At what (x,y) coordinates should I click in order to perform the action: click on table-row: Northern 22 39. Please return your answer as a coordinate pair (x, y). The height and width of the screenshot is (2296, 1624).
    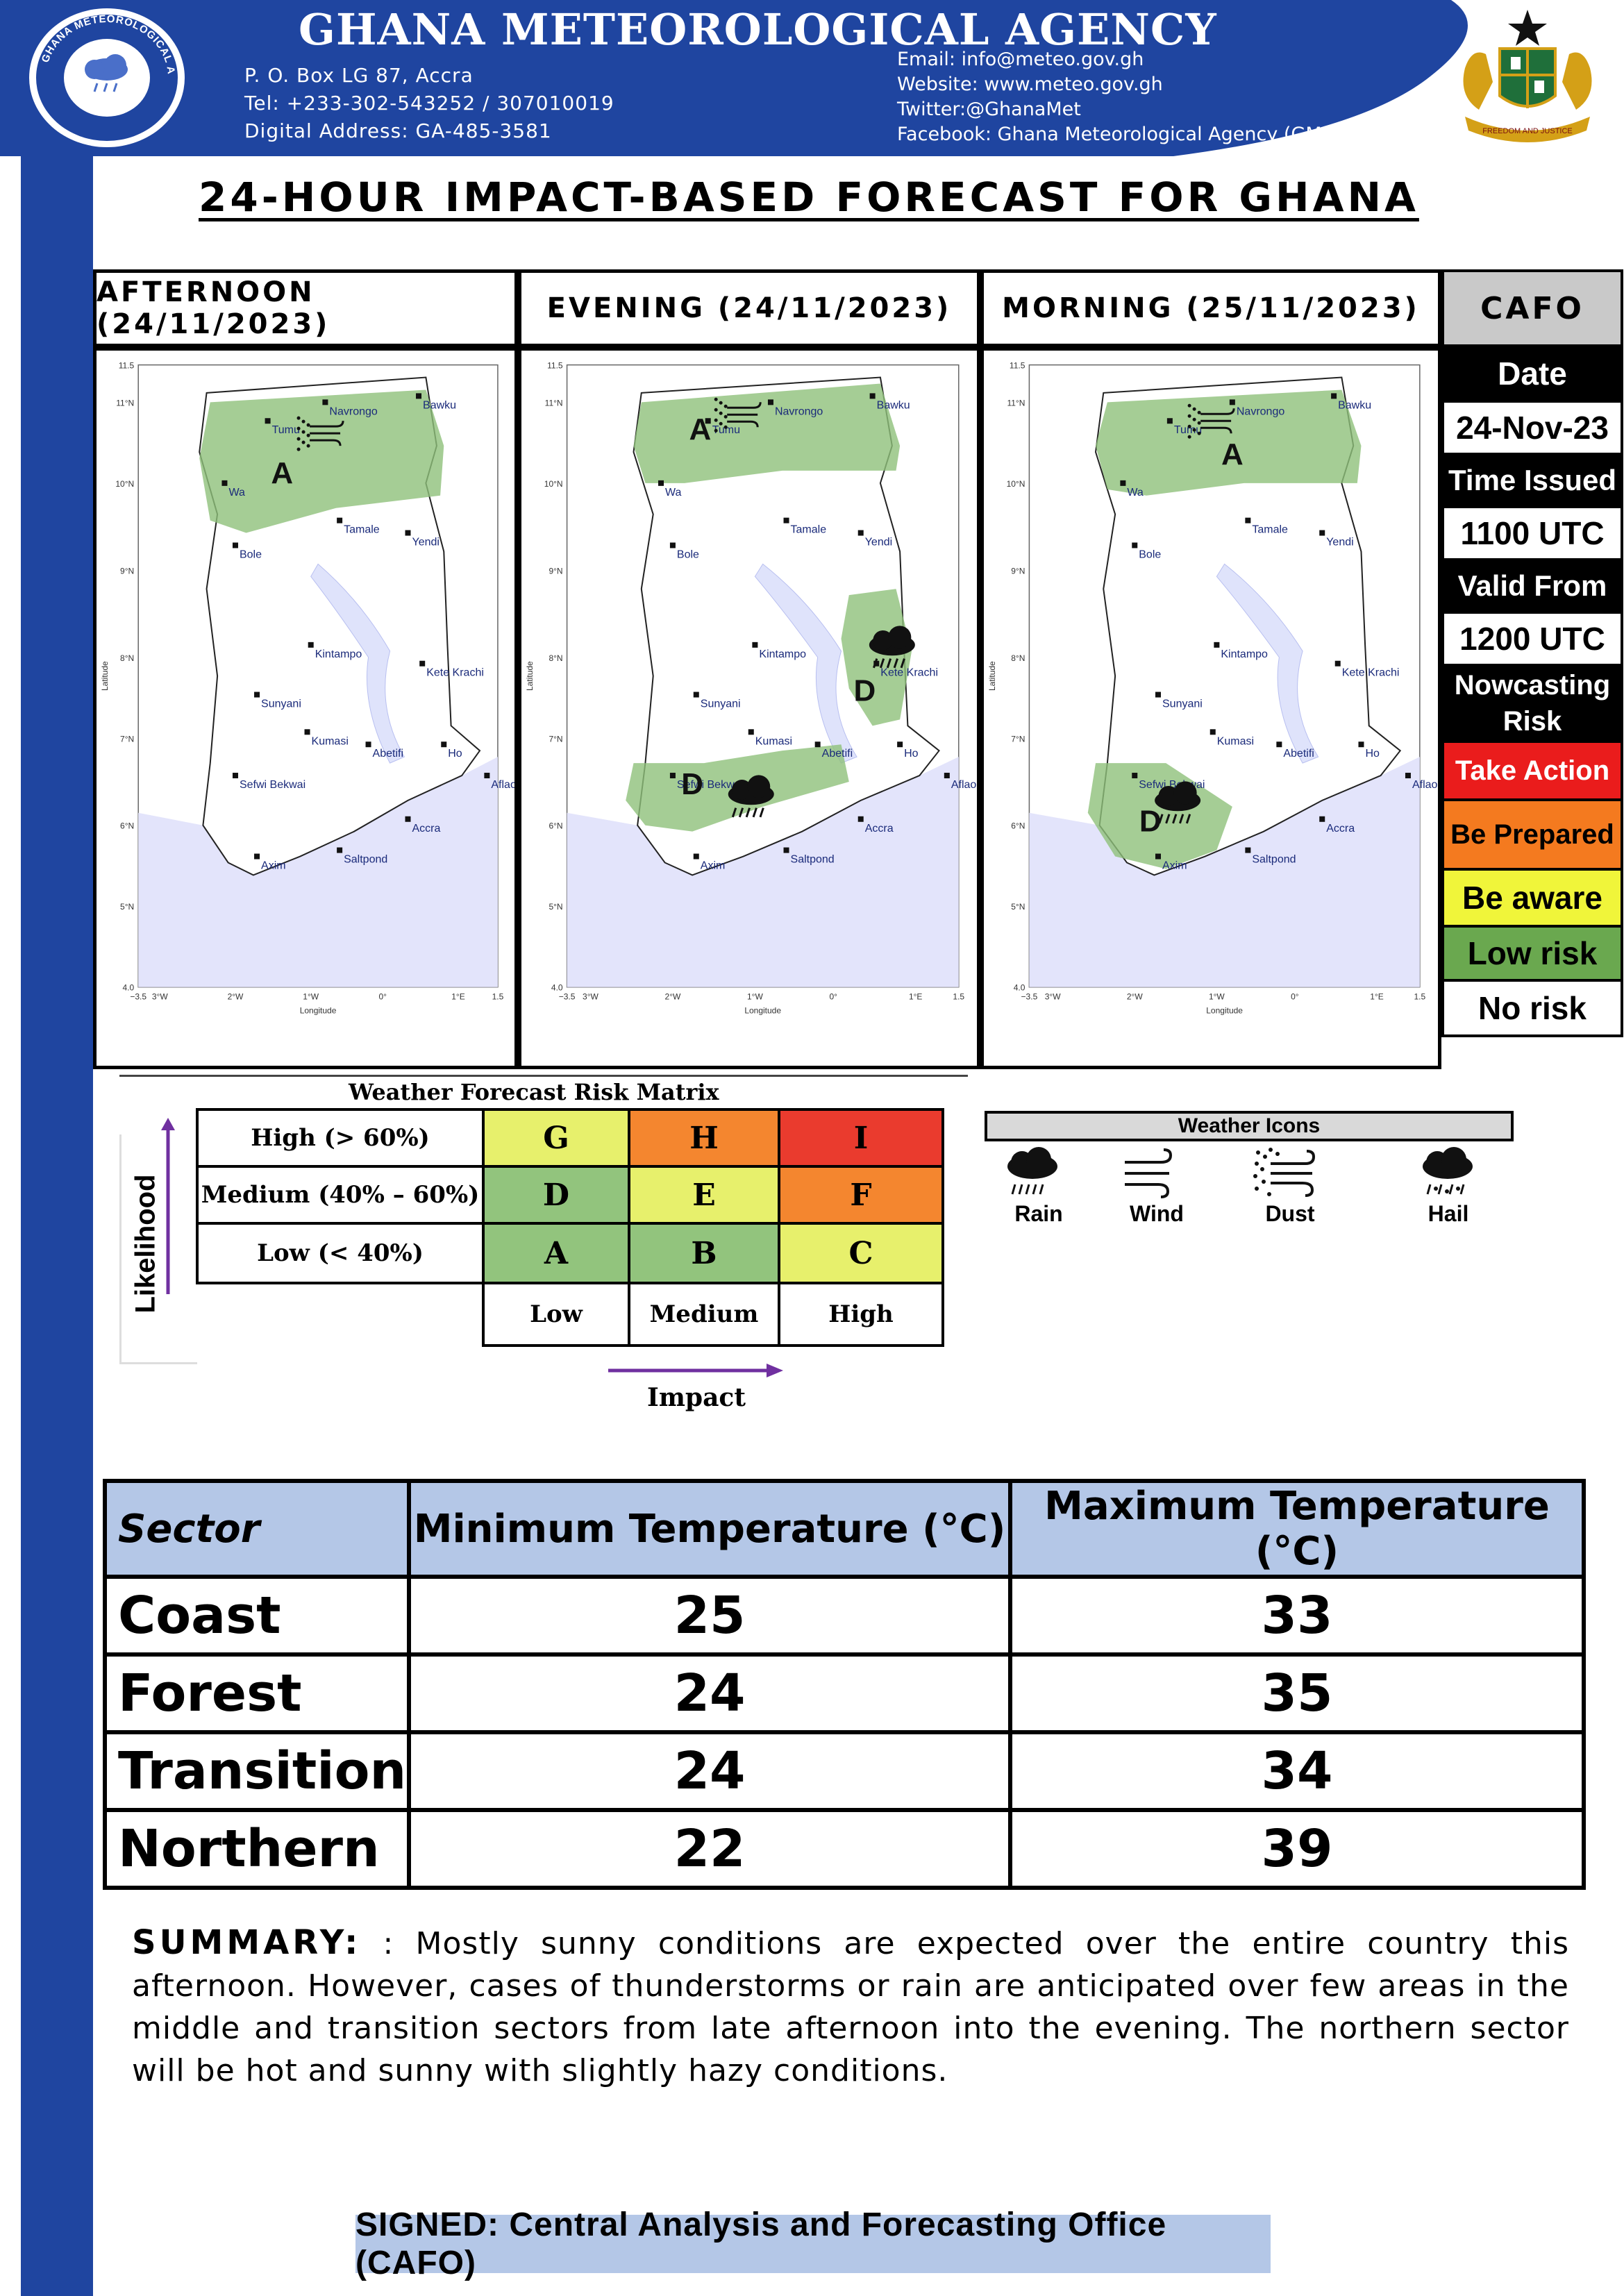
    Looking at the image, I should click on (844, 1849).